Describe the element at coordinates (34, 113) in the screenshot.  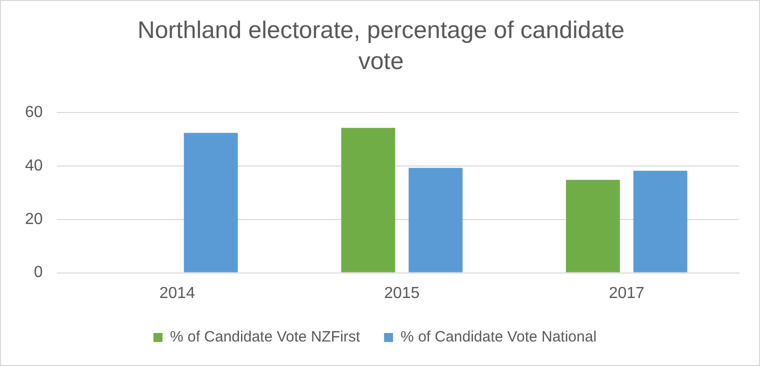
I see `y-tick-label: 60` at that location.